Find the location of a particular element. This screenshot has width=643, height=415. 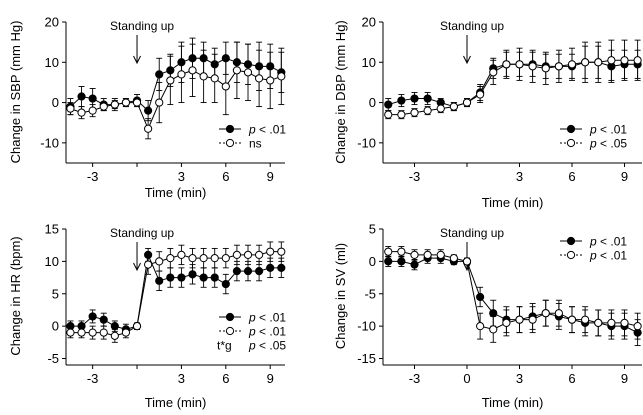

y-axis-label: Change in DBP (mm Hg) is located at coordinates (340, 92).